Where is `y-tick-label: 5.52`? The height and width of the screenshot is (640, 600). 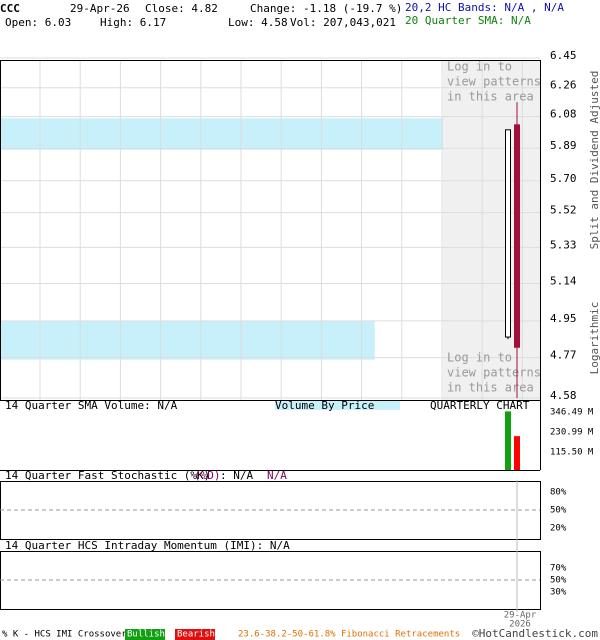 y-tick-label: 5.52 is located at coordinates (563, 210).